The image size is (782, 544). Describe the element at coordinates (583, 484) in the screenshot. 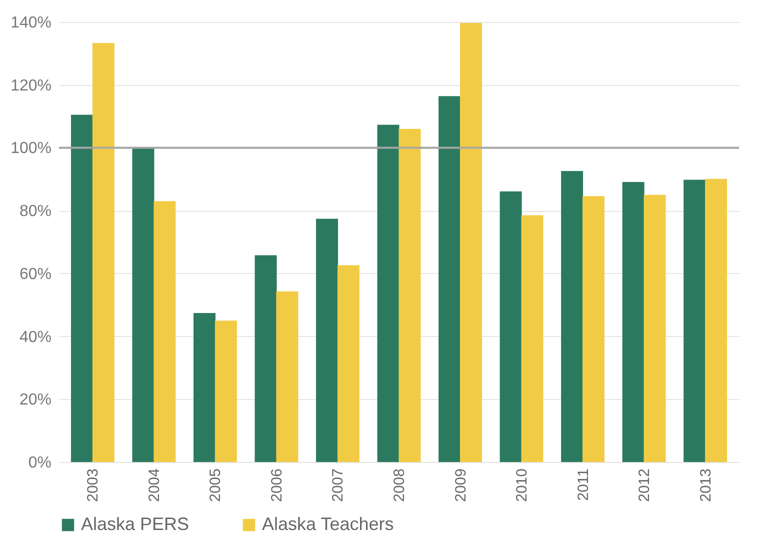

I see `x-tick-label: 2011` at that location.